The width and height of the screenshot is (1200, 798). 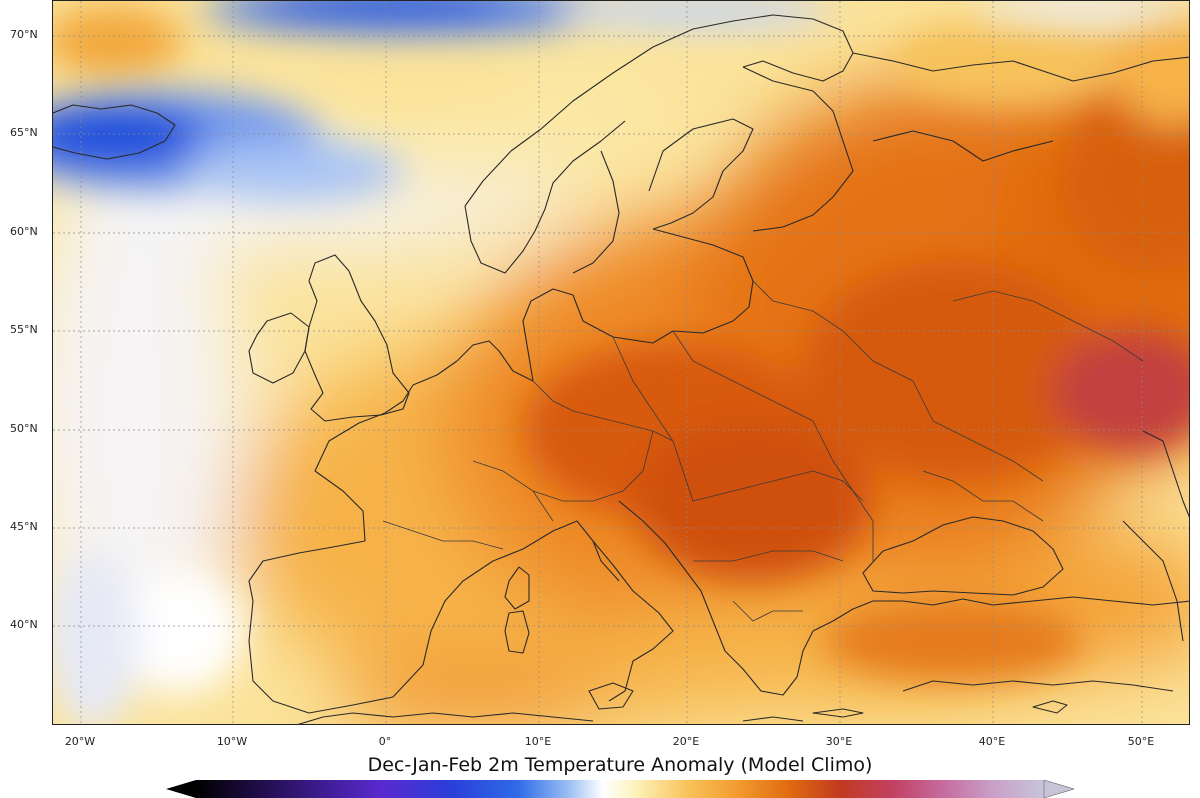 I want to click on lat-label-60n: 60°N, so click(x=24, y=231).